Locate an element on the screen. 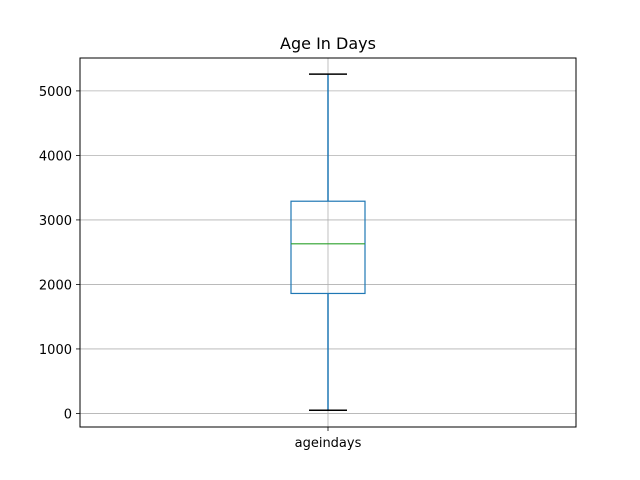 The height and width of the screenshot is (480, 640). plot-area is located at coordinates (328, 242).